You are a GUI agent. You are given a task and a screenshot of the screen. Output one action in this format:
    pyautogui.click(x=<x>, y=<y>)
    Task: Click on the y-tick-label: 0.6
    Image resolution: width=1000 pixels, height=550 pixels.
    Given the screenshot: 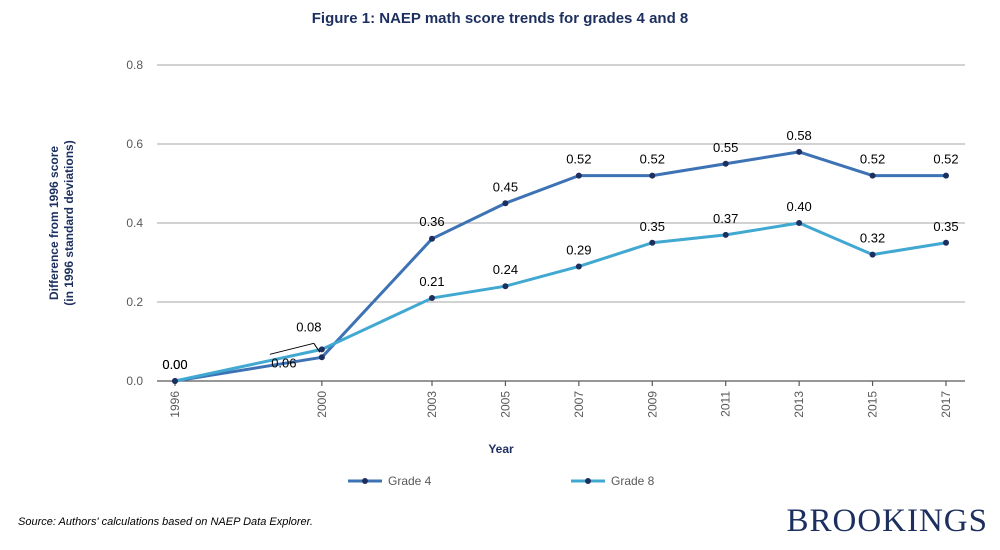 What is the action you would take?
    pyautogui.click(x=134, y=144)
    